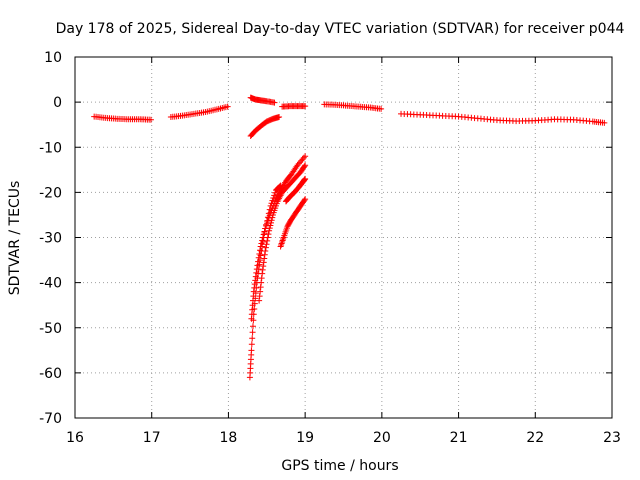 This screenshot has width=640, height=480. I want to click on y-axis-title: SDTVAR / TECUs, so click(15, 238).